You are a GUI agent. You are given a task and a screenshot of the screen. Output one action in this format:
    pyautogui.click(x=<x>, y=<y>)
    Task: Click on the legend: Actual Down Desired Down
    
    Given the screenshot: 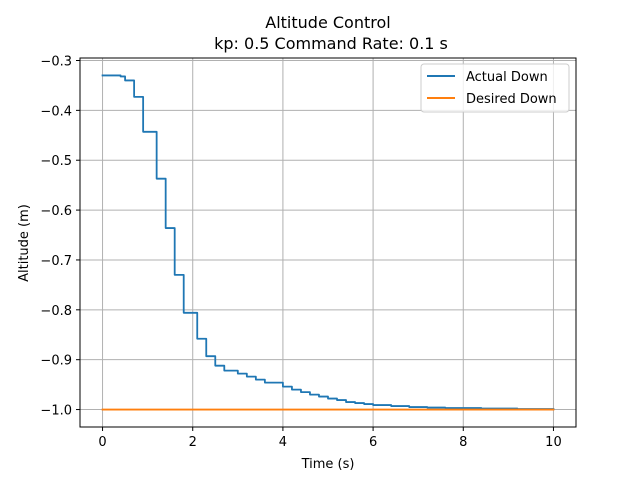 What is the action you would take?
    pyautogui.click(x=495, y=88)
    